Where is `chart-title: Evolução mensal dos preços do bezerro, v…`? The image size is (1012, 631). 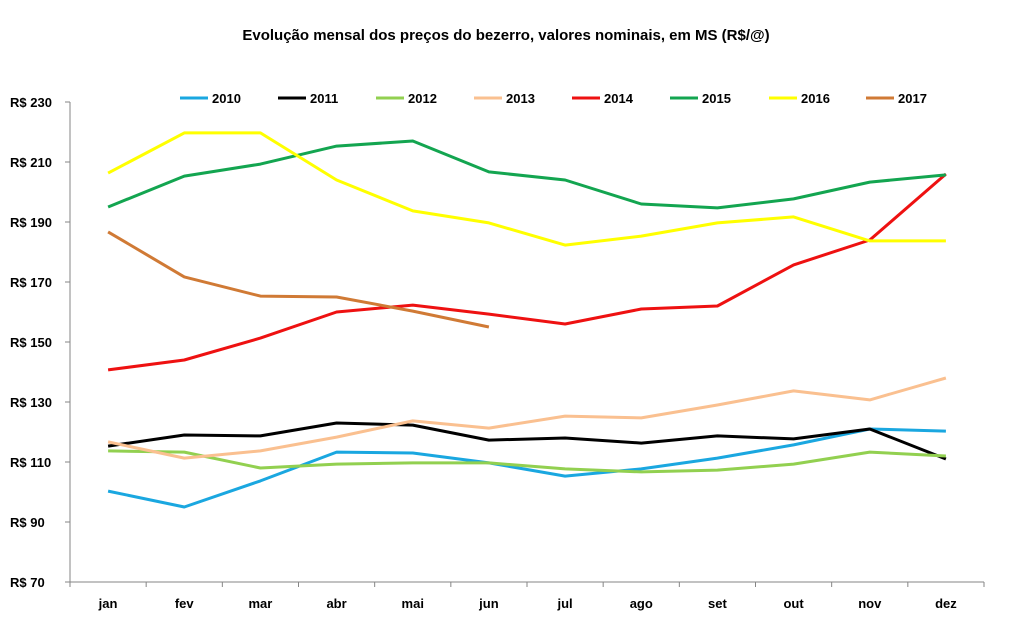
chart-title: Evolução mensal dos preços do bezerro, v… is located at coordinates (505, 35).